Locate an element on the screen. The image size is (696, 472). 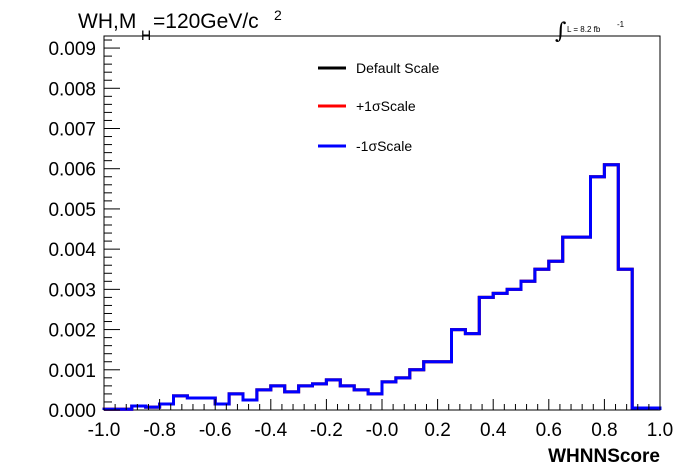
y-tick-label: 0.001 is located at coordinates (72, 371).